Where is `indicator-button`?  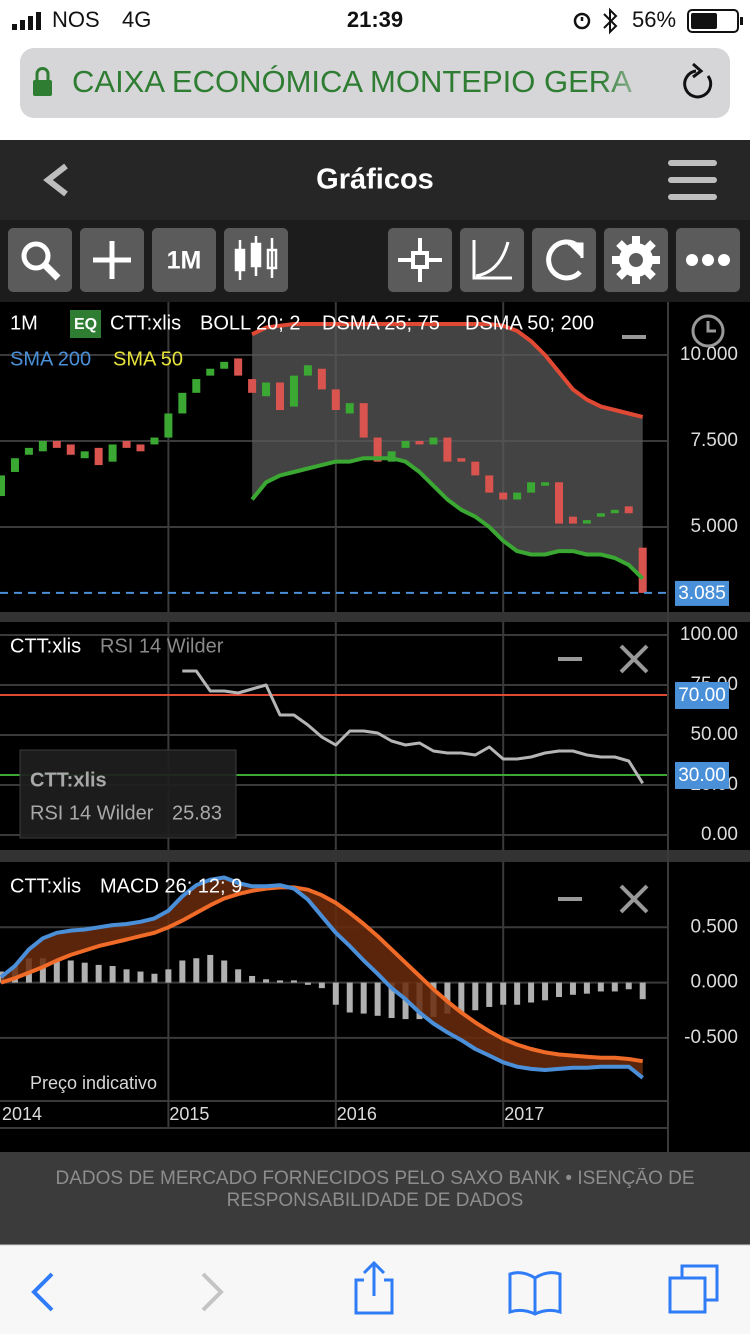
indicator-button is located at coordinates (492, 260).